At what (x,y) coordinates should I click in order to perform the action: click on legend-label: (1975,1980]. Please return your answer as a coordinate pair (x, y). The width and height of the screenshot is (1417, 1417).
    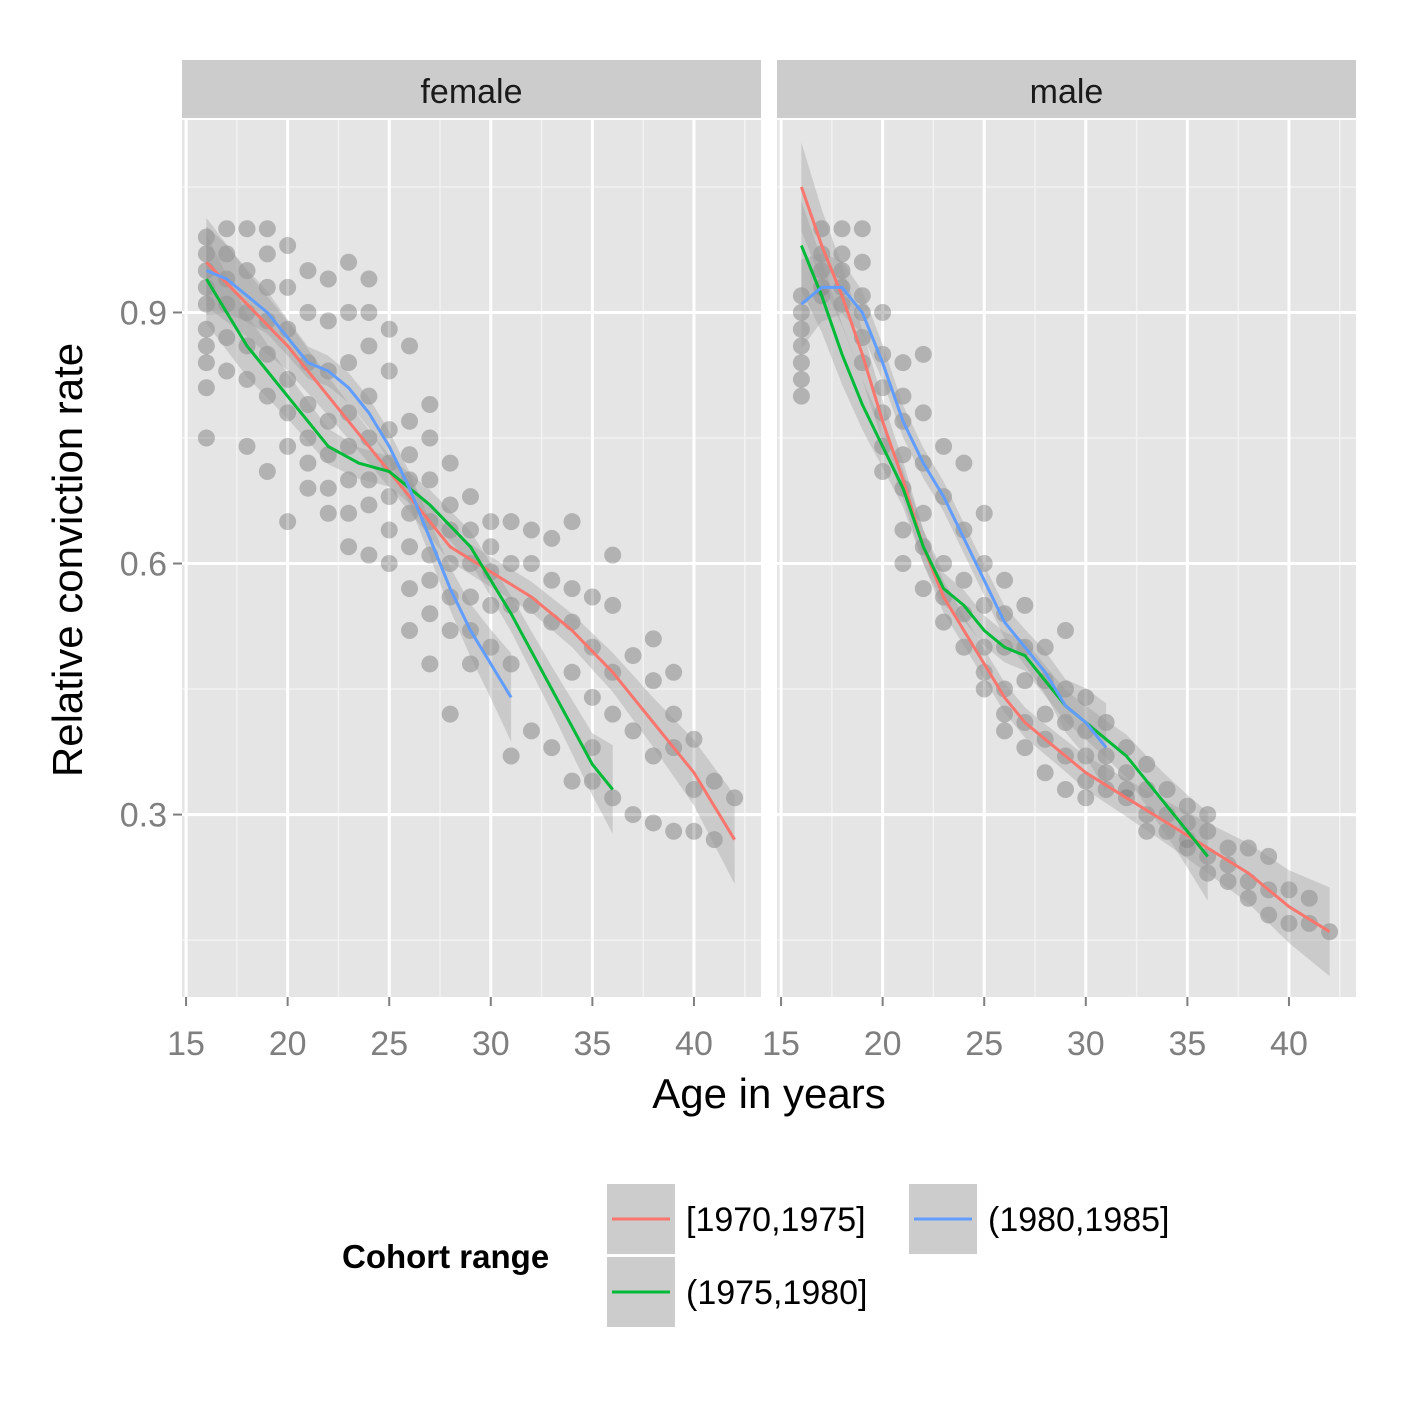
    Looking at the image, I should click on (777, 1293).